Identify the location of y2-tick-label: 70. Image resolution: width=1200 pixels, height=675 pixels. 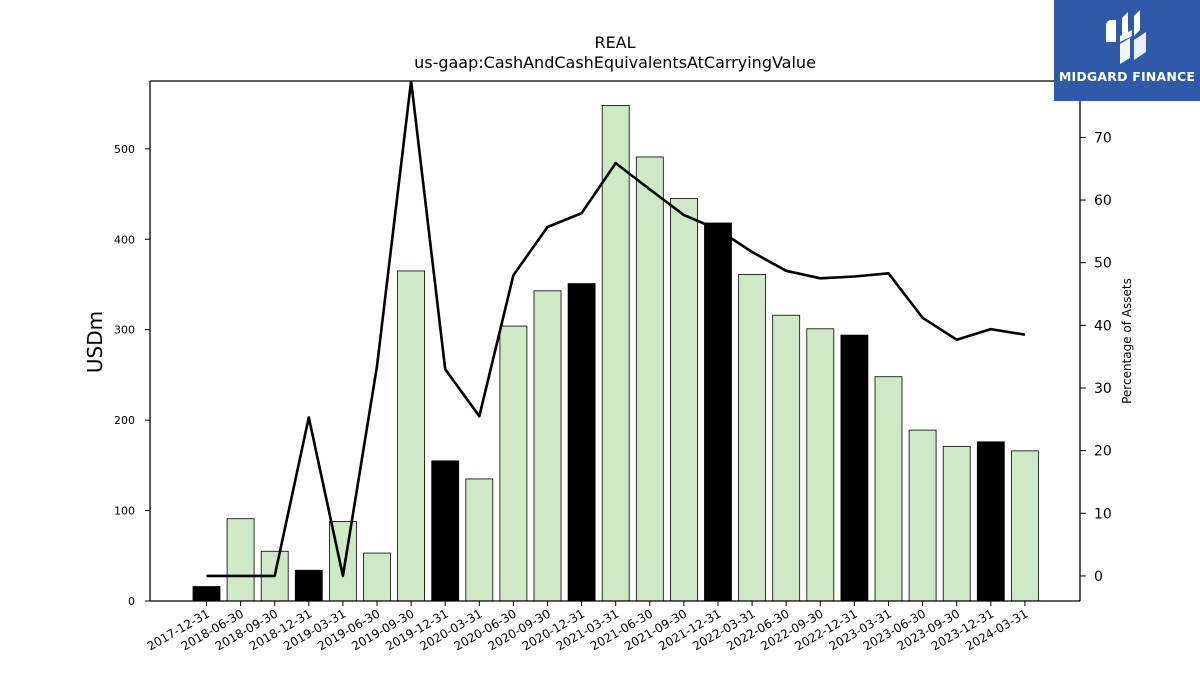
(1103, 138).